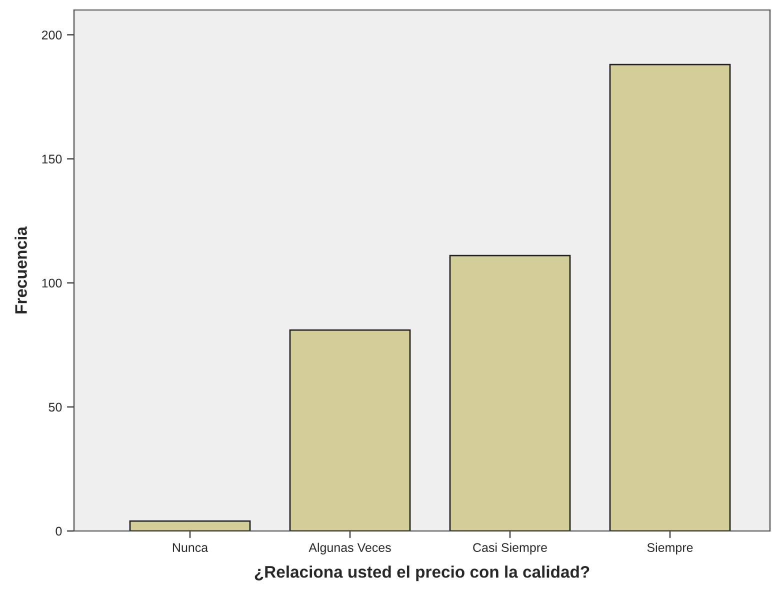  What do you see at coordinates (20, 270) in the screenshot?
I see `y-axis-title: Frecuencia` at bounding box center [20, 270].